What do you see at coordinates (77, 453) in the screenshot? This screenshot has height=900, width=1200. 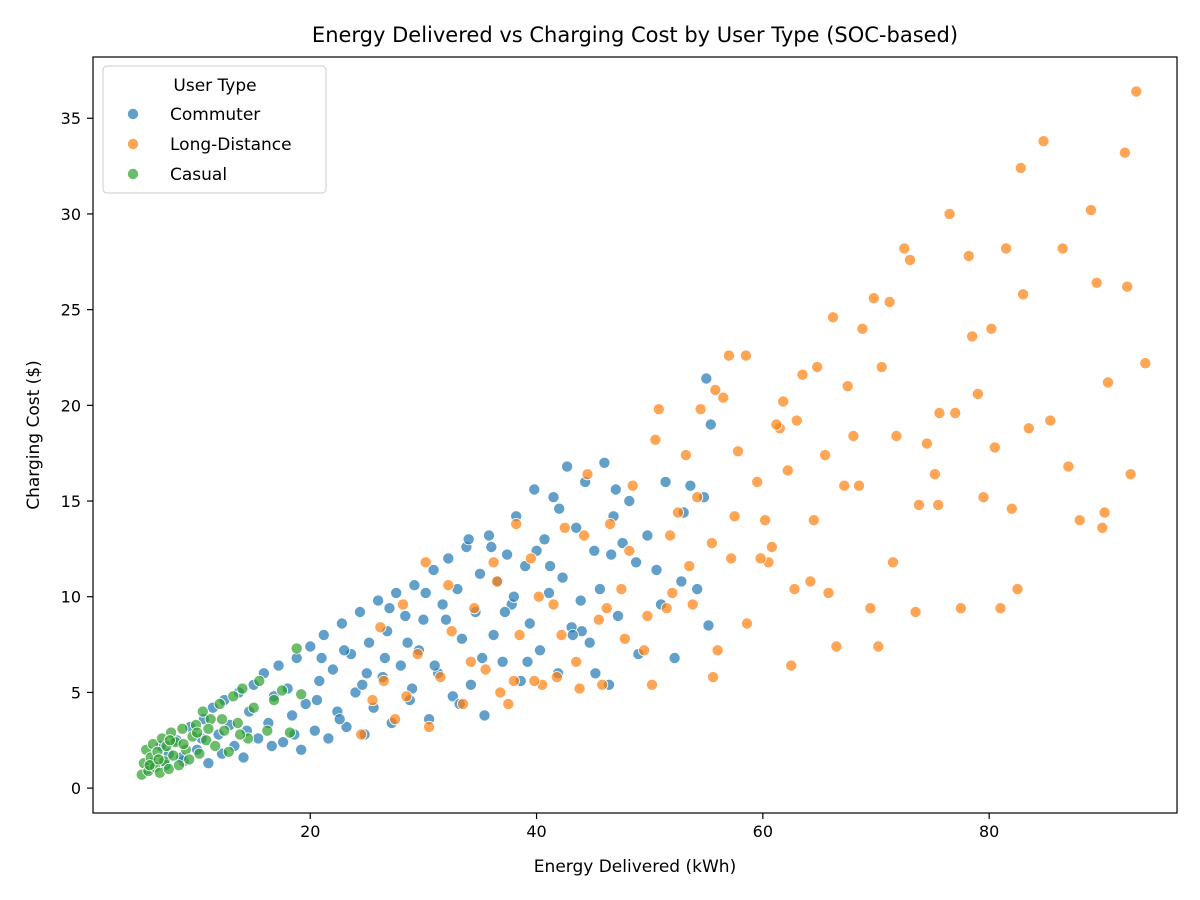 I see `y-axis: 0 5 10 15 20 25 30 35` at bounding box center [77, 453].